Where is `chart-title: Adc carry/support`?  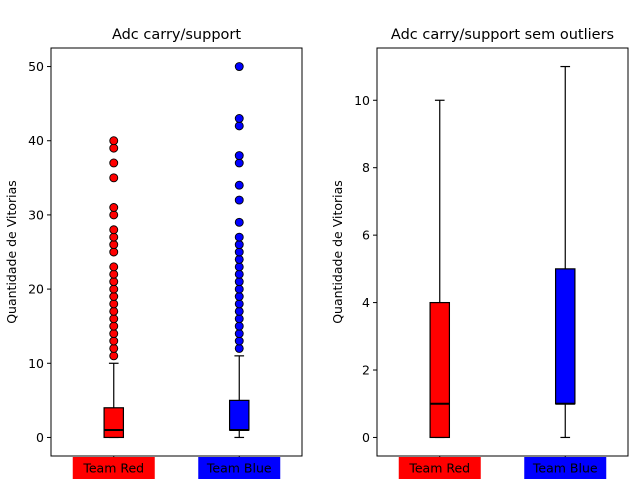 chart-title: Adc carry/support is located at coordinates (176, 35).